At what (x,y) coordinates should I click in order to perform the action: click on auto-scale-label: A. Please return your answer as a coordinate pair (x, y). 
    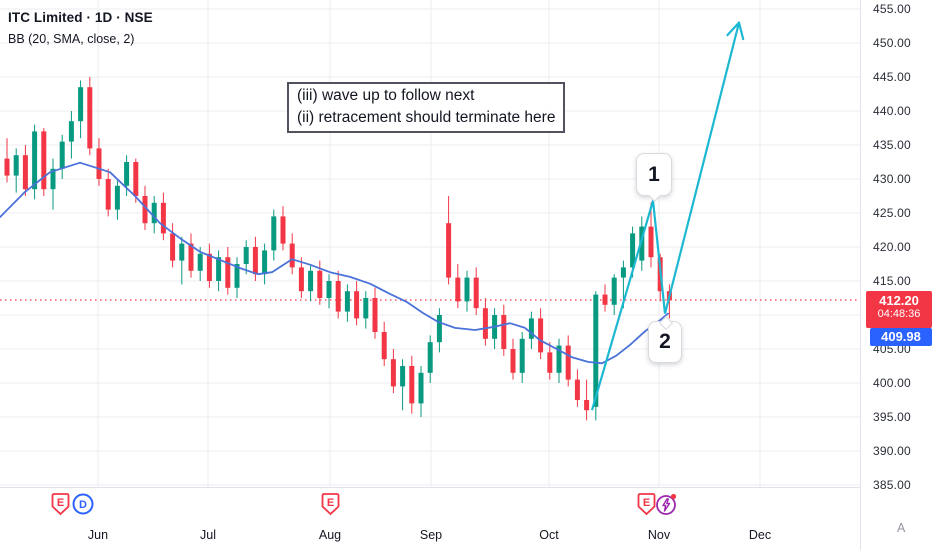
    Looking at the image, I should click on (901, 528).